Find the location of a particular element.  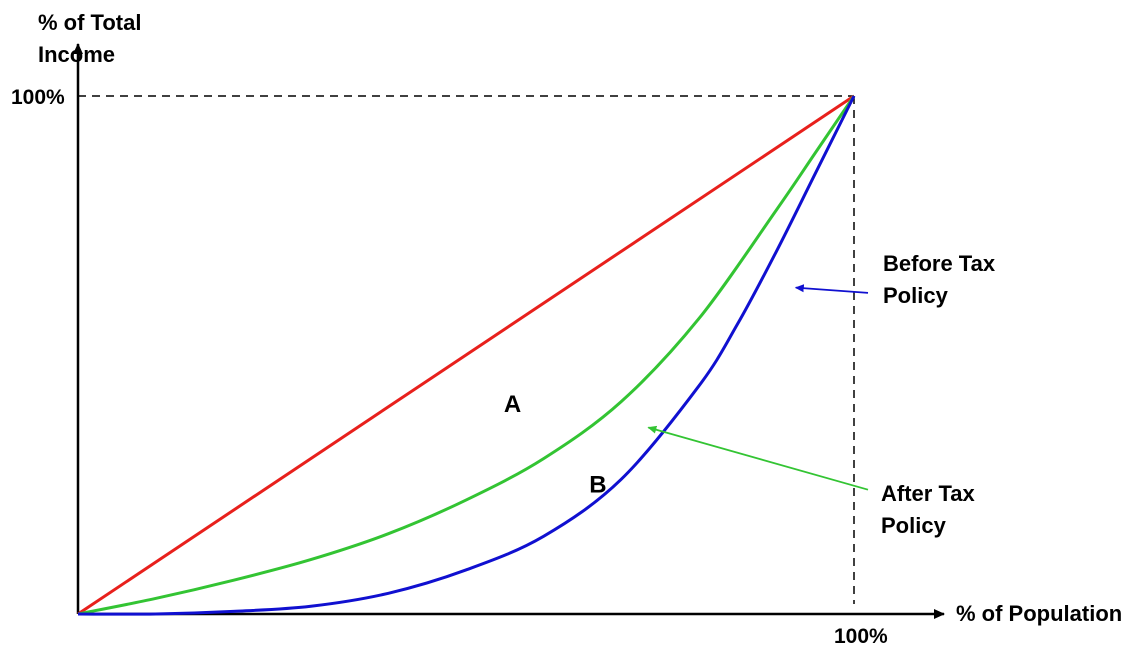

before-tax-label-line-1: Before Tax is located at coordinates (939, 263).